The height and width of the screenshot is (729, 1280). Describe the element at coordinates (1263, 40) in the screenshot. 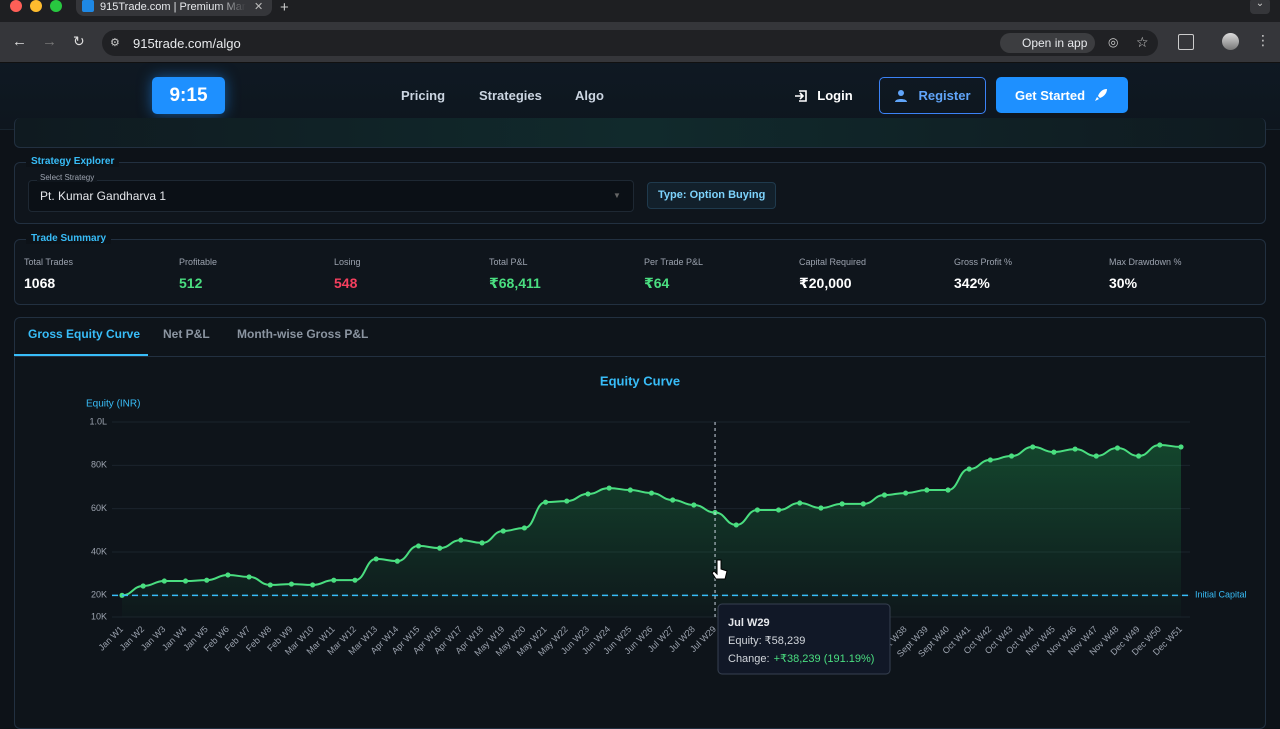

I see `menu: ⋮` at that location.